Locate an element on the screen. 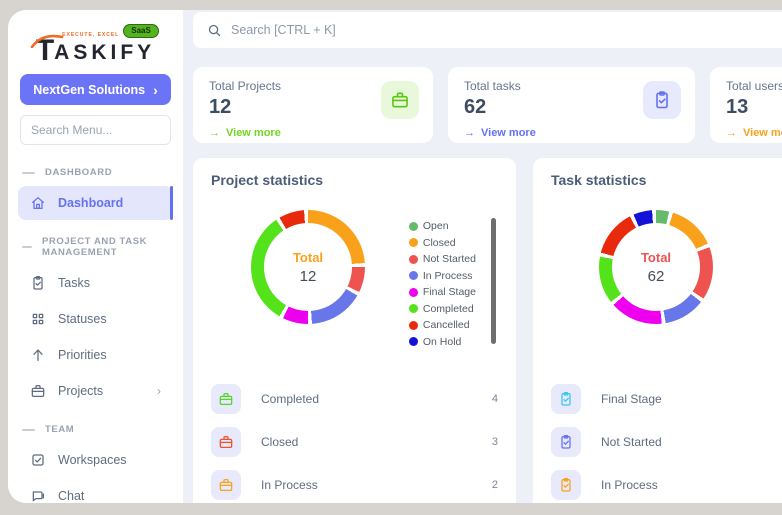 This screenshot has height=515, width=782. sidebar-item-label: Statuses is located at coordinates (82, 319).